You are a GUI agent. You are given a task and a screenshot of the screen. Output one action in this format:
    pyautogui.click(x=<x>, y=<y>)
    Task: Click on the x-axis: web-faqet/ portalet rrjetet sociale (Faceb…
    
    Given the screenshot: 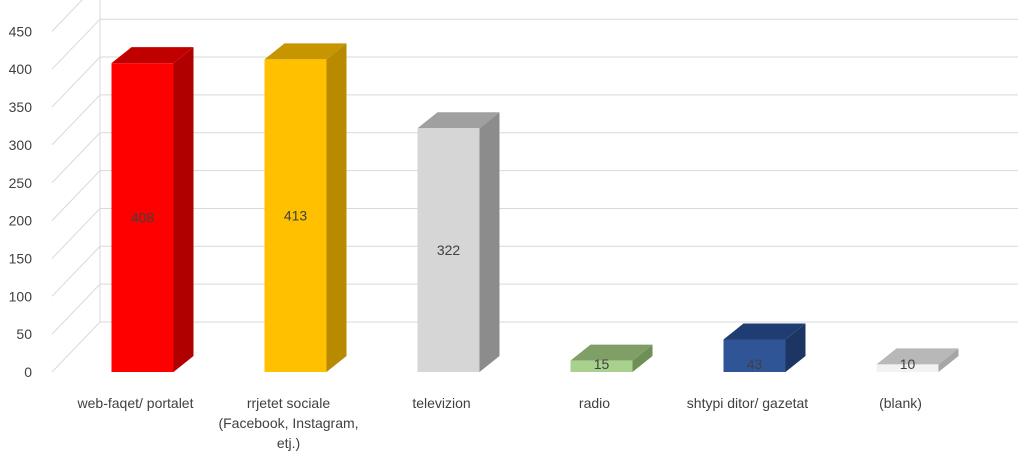 What is the action you would take?
    pyautogui.click(x=499, y=423)
    